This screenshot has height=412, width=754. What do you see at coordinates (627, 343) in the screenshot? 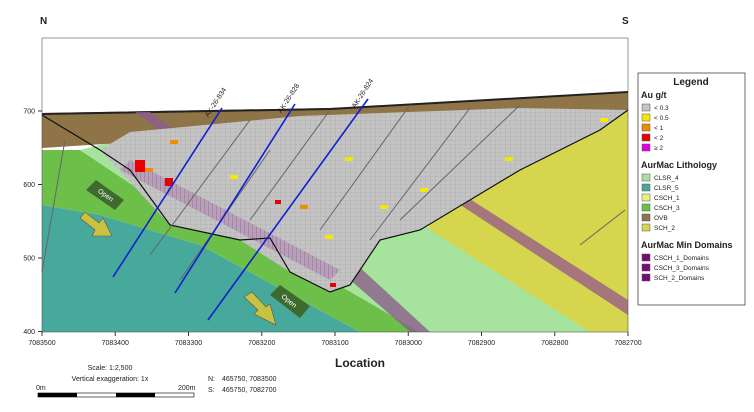
I see `x-tick-label: 7082700` at bounding box center [627, 343].